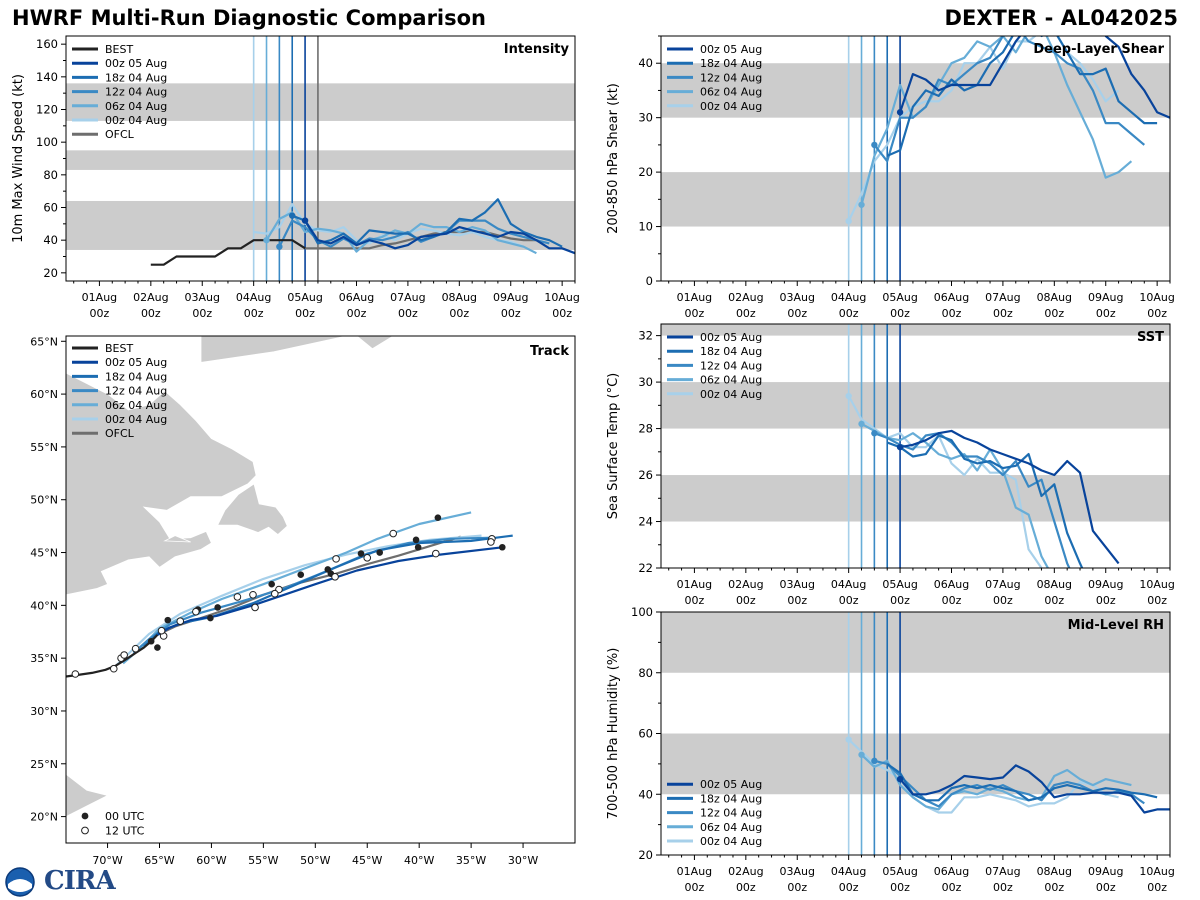 The image size is (1200, 900). What do you see at coordinates (645, 172) in the screenshot?
I see `shear-ytick-label: 20` at bounding box center [645, 172].